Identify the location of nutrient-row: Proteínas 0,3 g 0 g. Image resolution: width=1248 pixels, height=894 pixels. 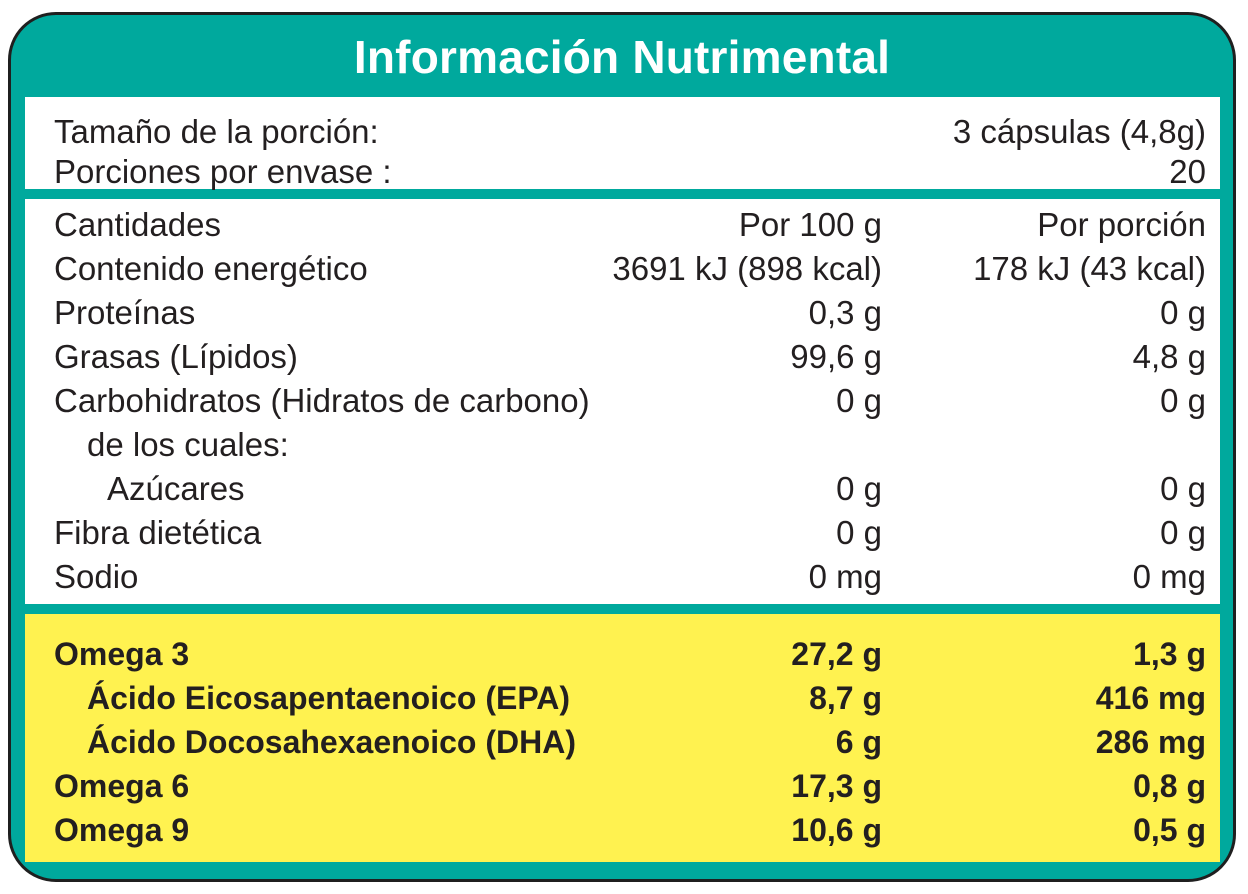
(622, 313).